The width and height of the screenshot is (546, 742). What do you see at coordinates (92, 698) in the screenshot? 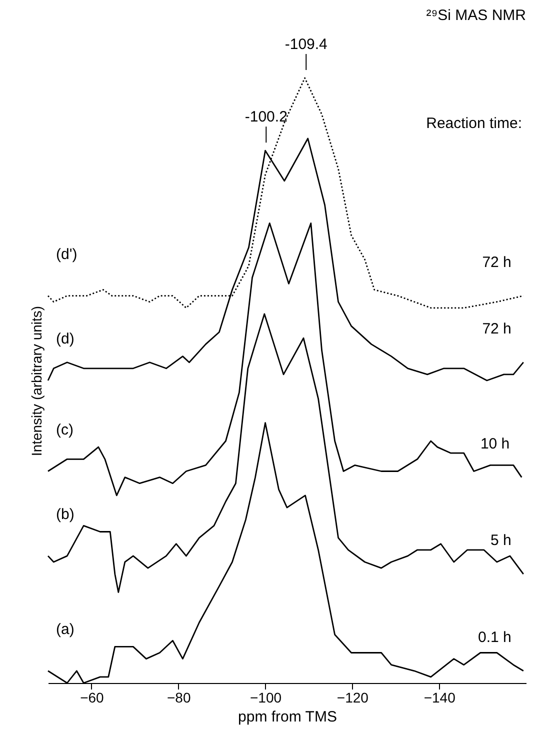
I see `x-tick-label: −60` at bounding box center [92, 698].